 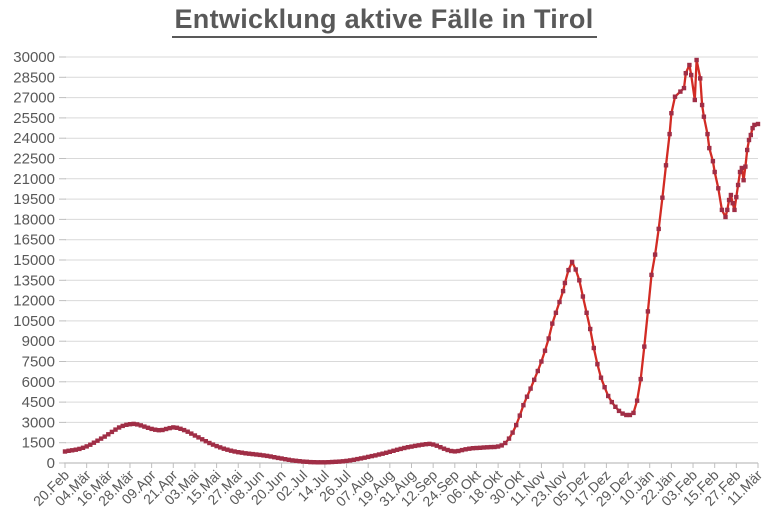 I want to click on y-tick-label: 24000, so click(x=34, y=138).